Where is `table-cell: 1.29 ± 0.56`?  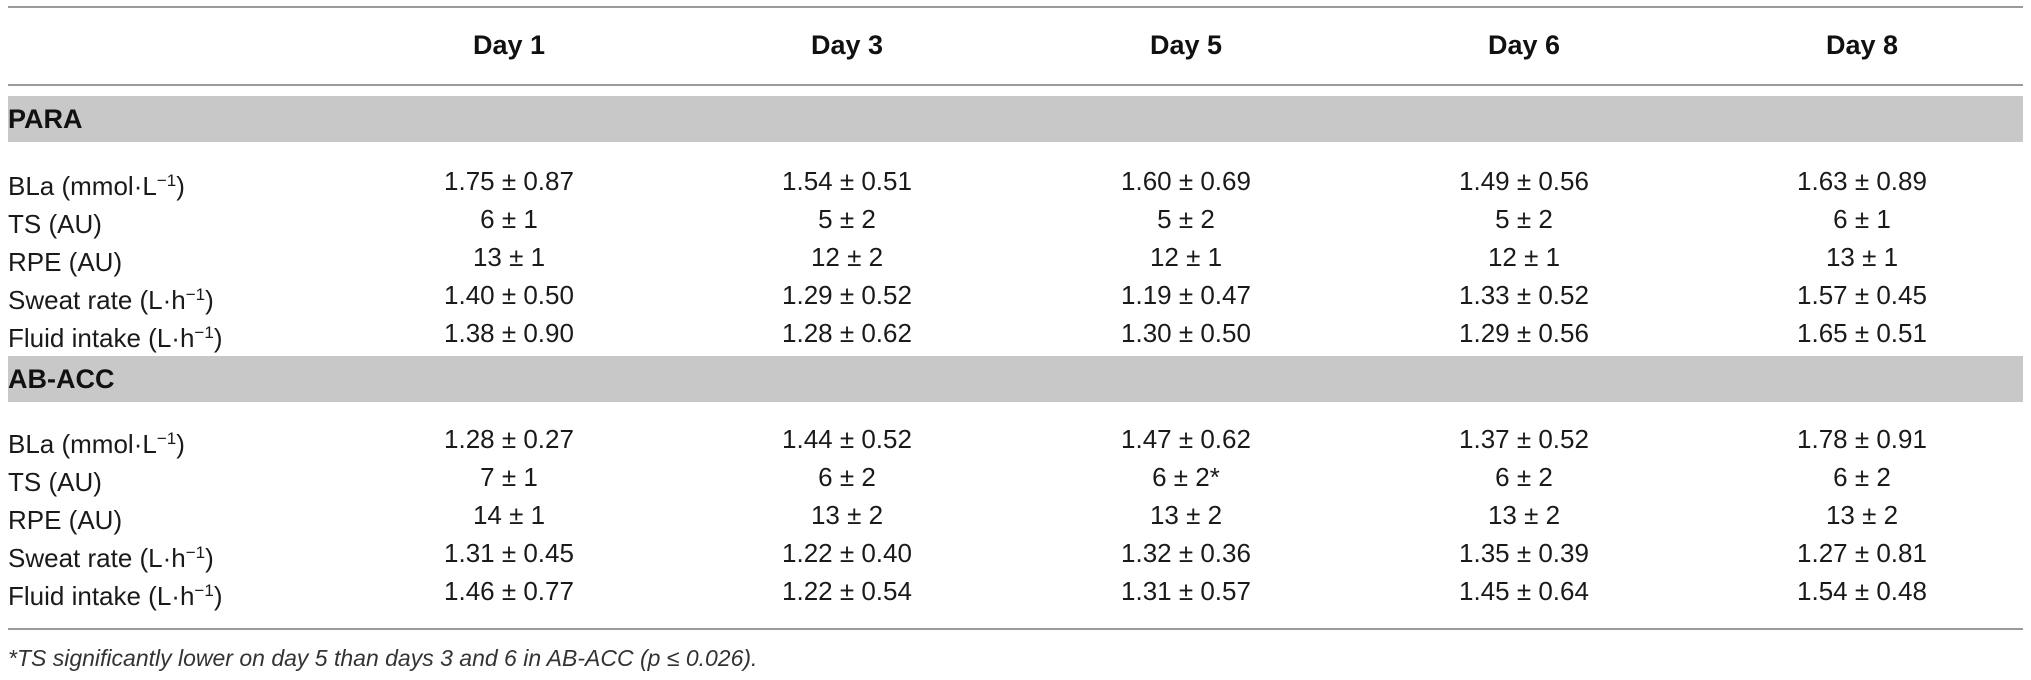 table-cell: 1.29 ± 0.56 is located at coordinates (1524, 333).